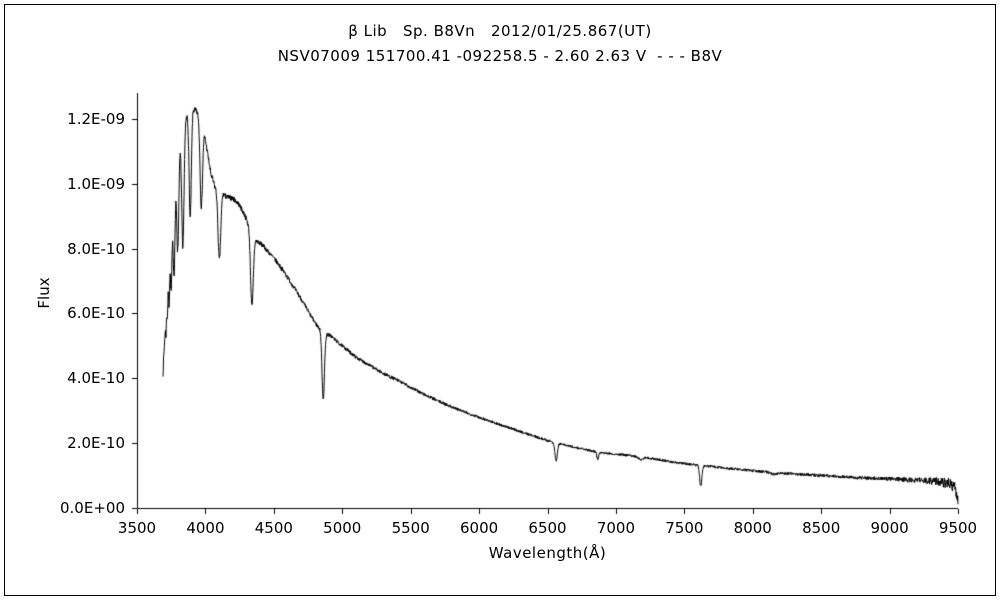 The width and height of the screenshot is (1000, 600). Describe the element at coordinates (500, 31) in the screenshot. I see `chart-title: β Lib Sp. B8Vn 2012/01/25.867(UT)` at that location.